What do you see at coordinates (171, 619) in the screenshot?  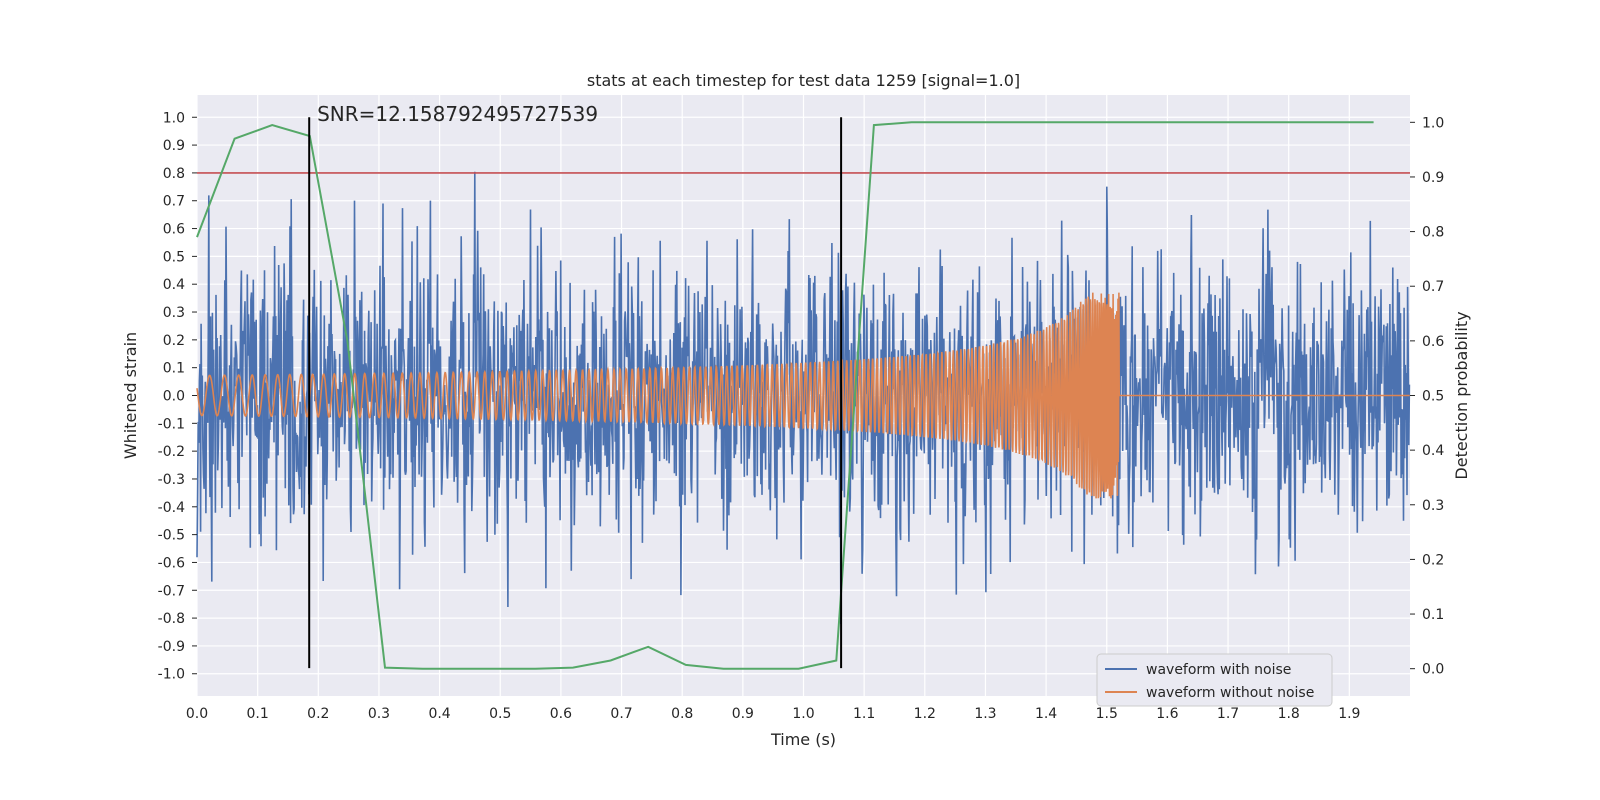 I see `y-tick-label: -0.8` at bounding box center [171, 619].